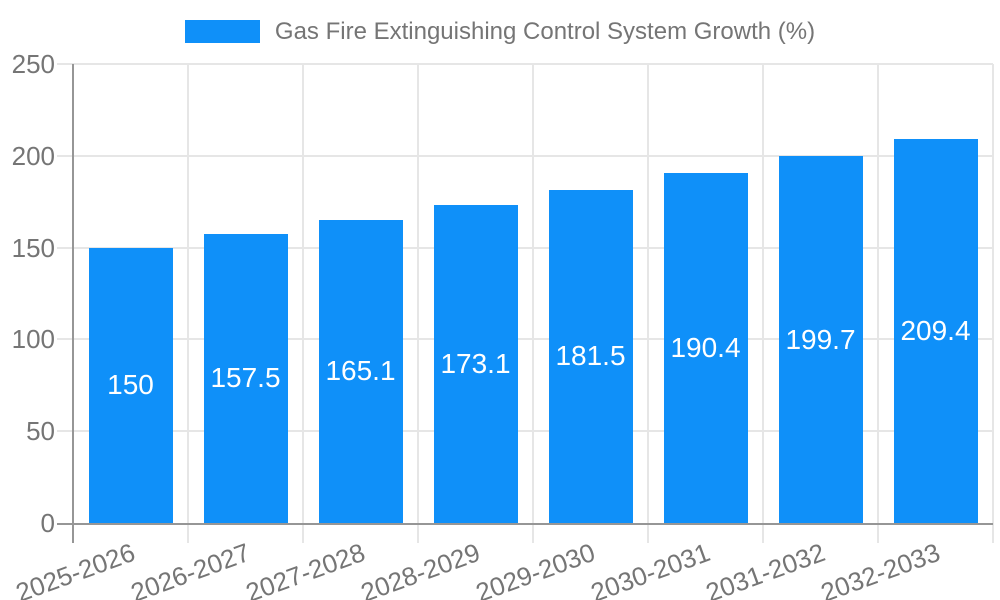 Image resolution: width=1000 pixels, height=600 pixels. Describe the element at coordinates (40, 431) in the screenshot. I see `y-tick-label: 50` at that location.